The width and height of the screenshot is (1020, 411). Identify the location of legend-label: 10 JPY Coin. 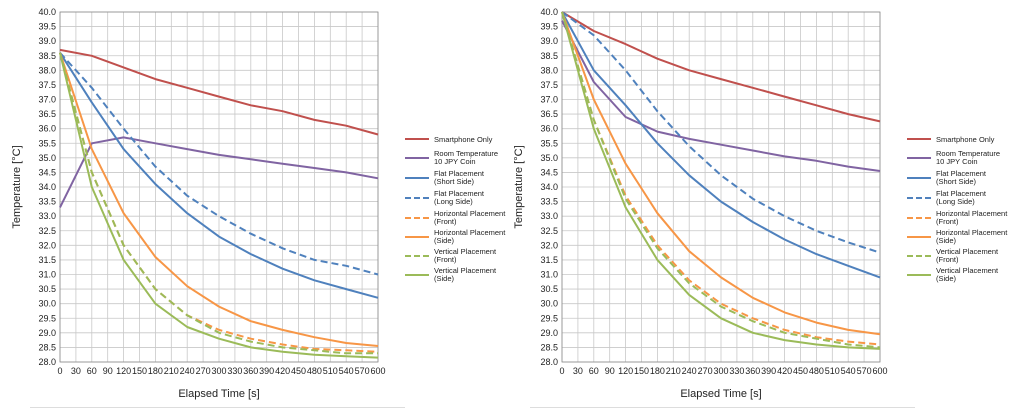
(455, 161).